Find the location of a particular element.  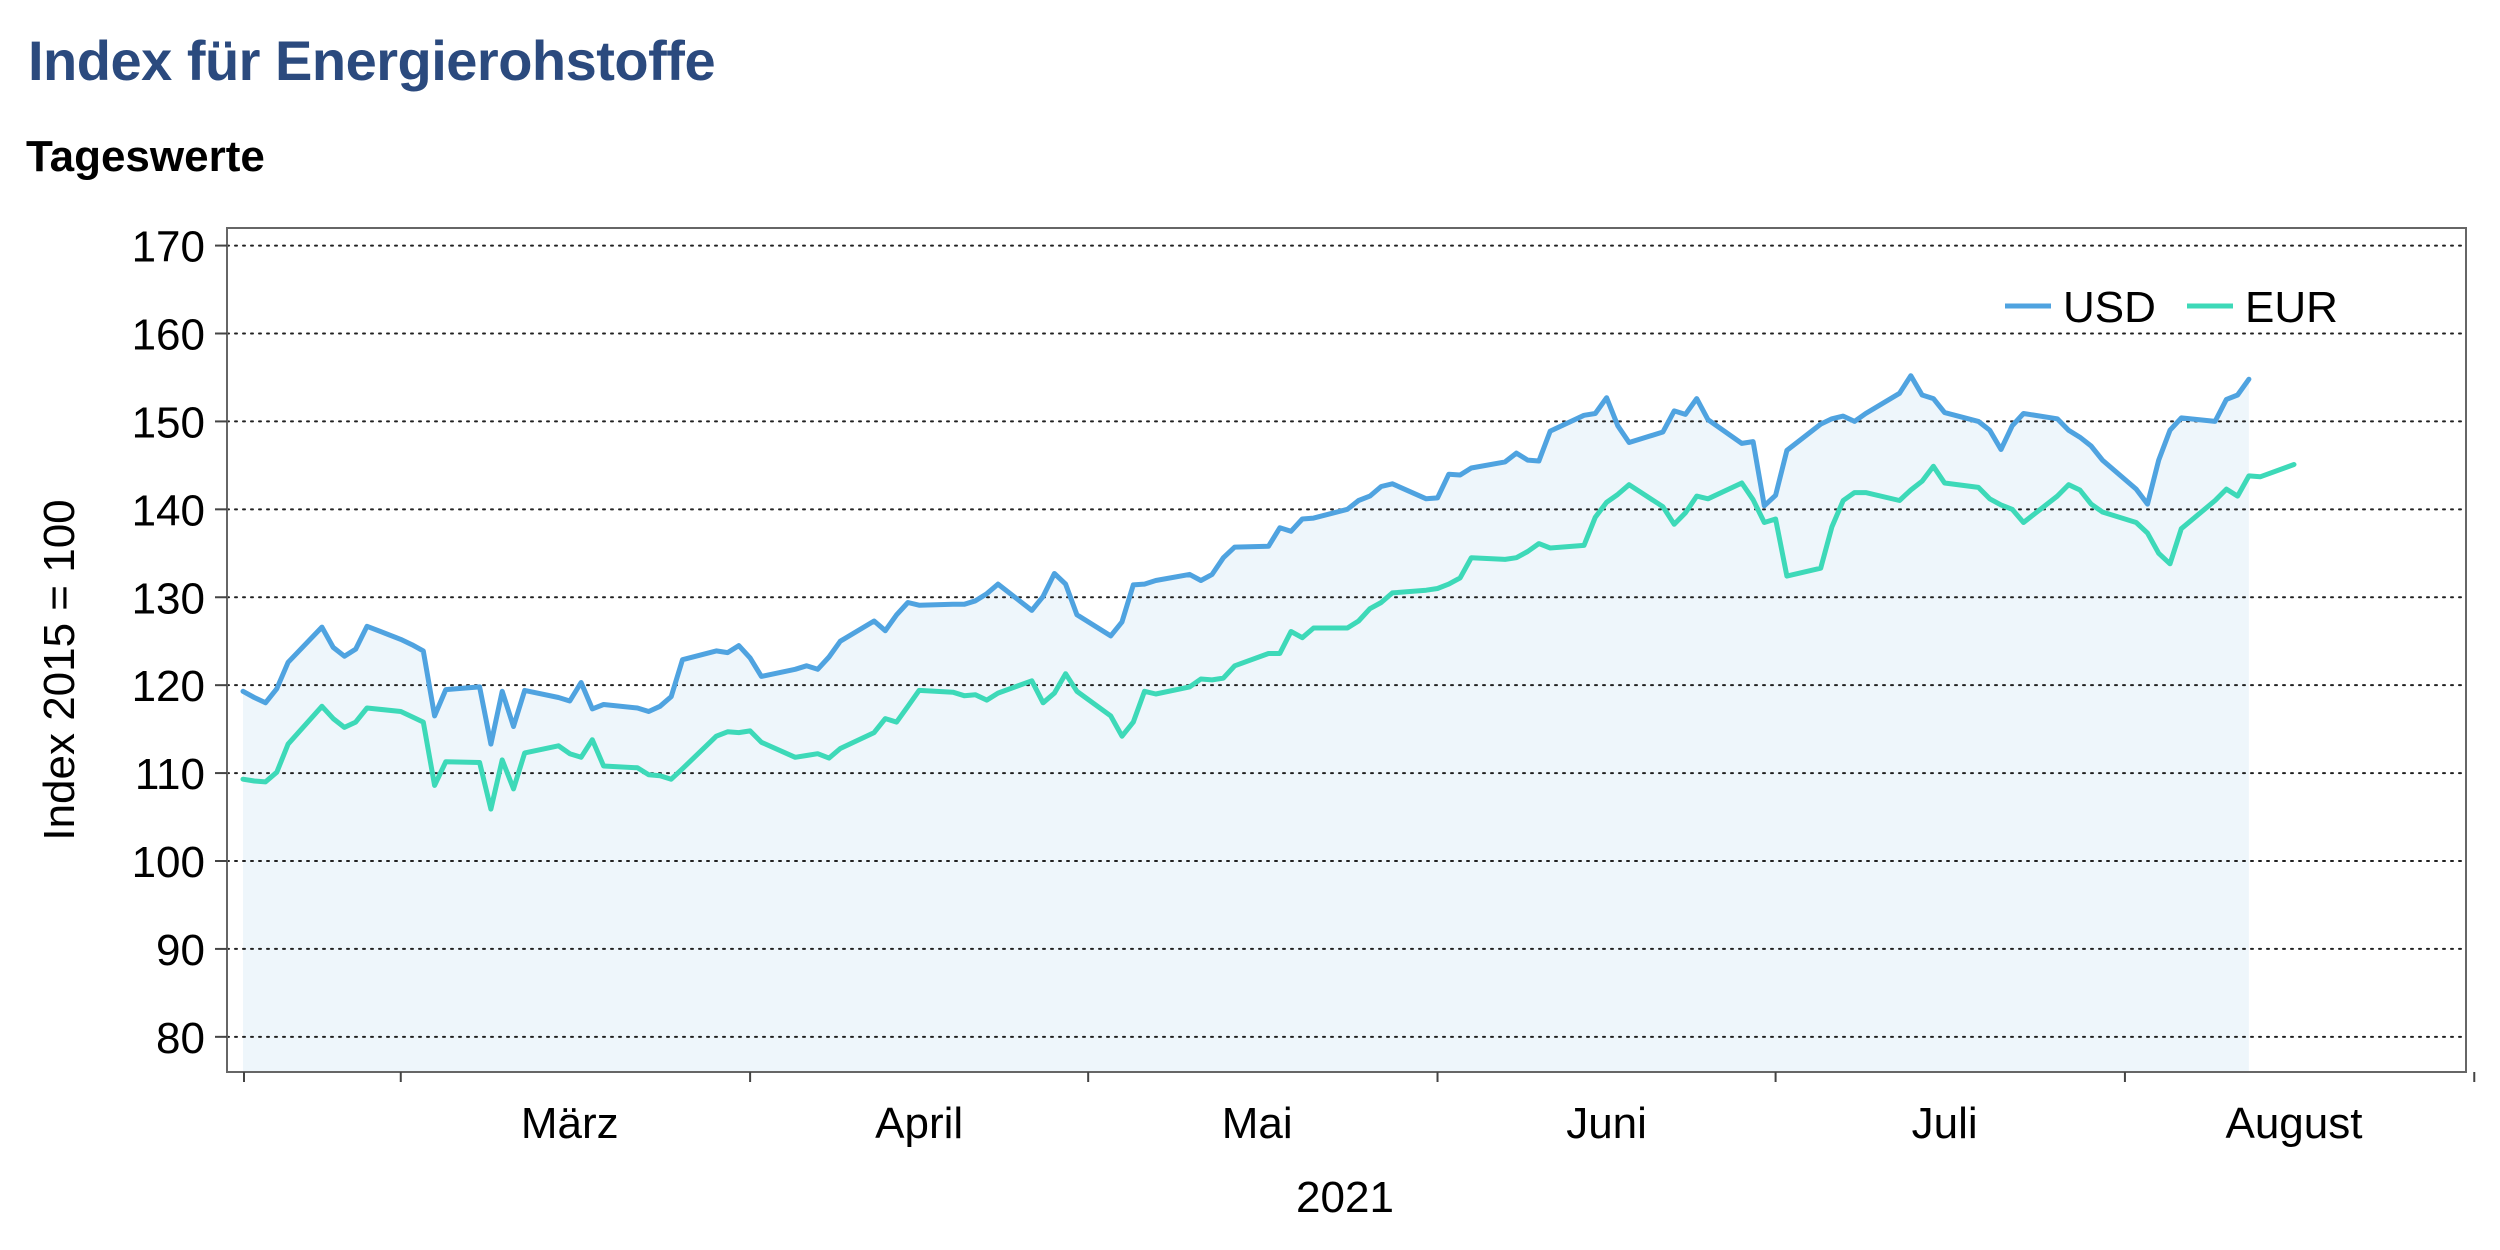

x-axis-title: 2021 is located at coordinates (1345, 1197).